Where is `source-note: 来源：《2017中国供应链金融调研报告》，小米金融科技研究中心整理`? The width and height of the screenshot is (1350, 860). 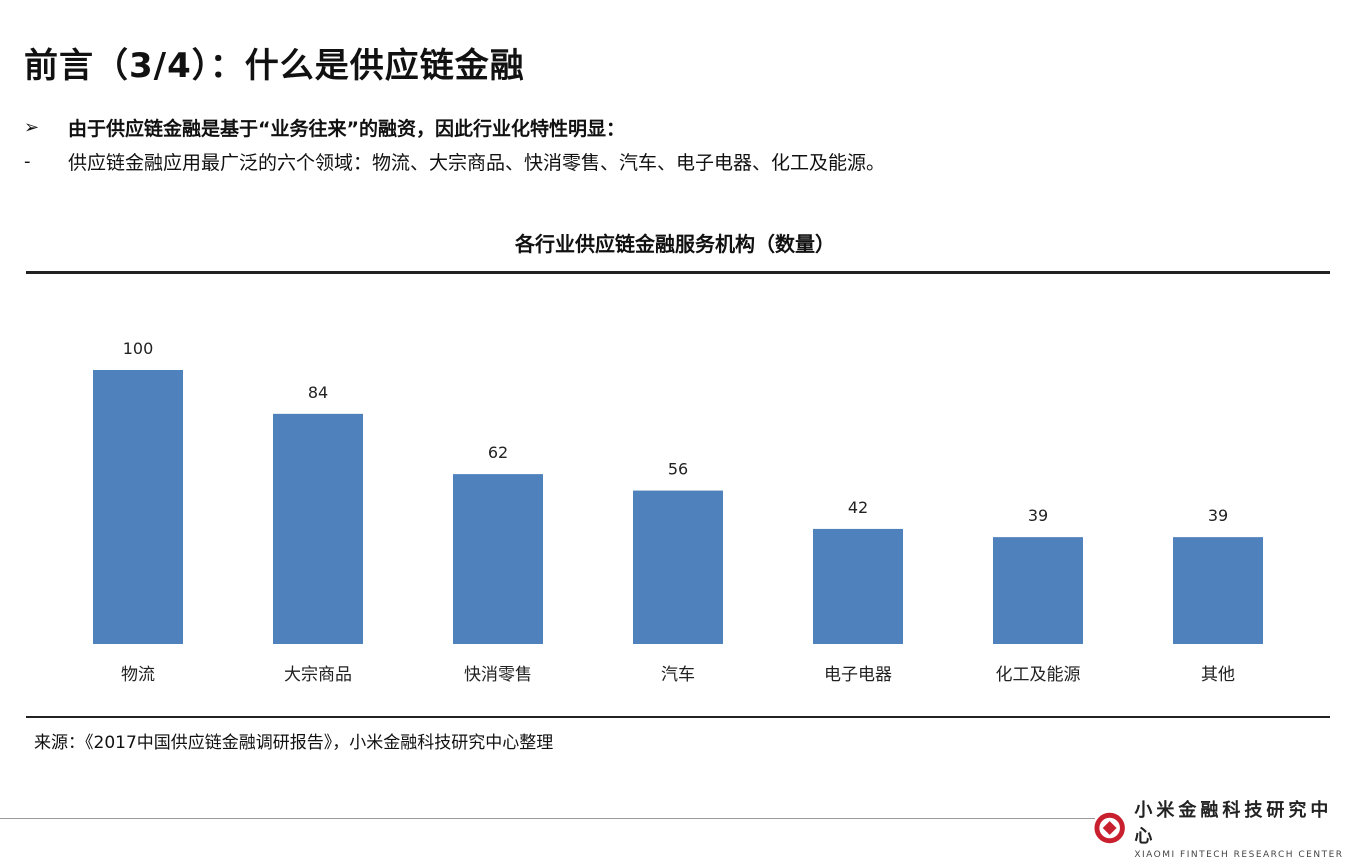 source-note: 来源：《2017中国供应链金融调研报告》，小米金融科技研究中心整理 is located at coordinates (294, 743).